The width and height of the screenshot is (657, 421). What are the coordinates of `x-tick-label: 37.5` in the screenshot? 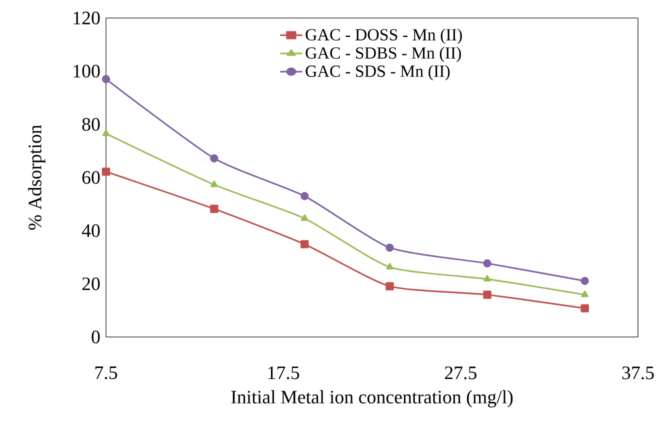 It's located at (638, 373).